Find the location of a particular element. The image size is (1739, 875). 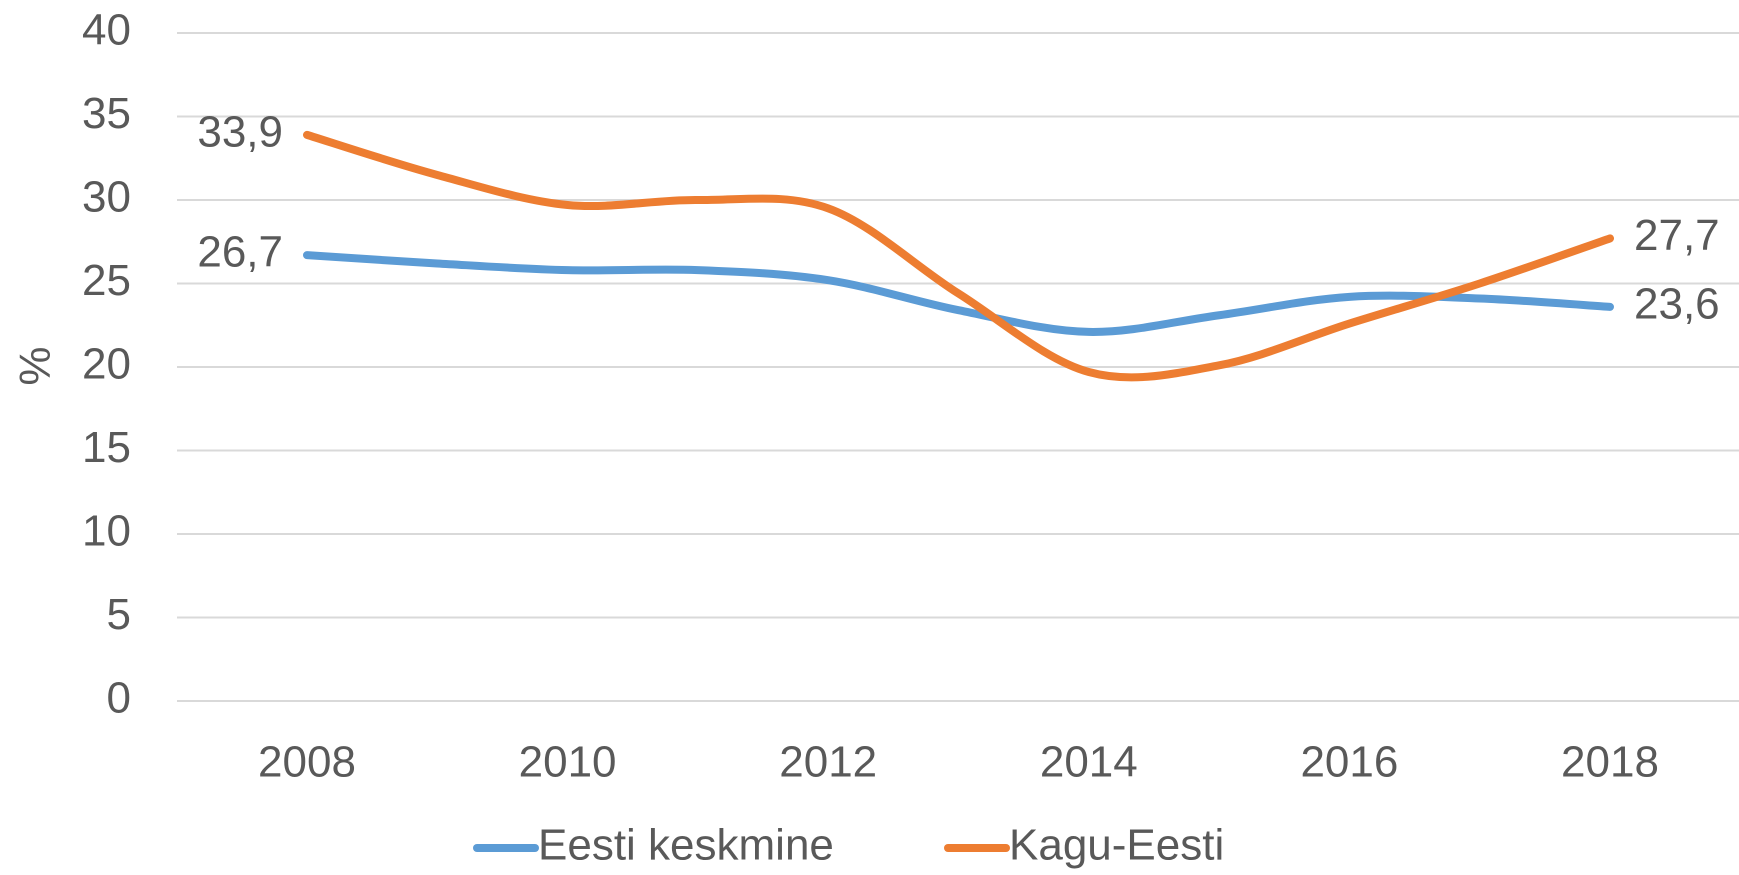

series-line is located at coordinates (958, 293).